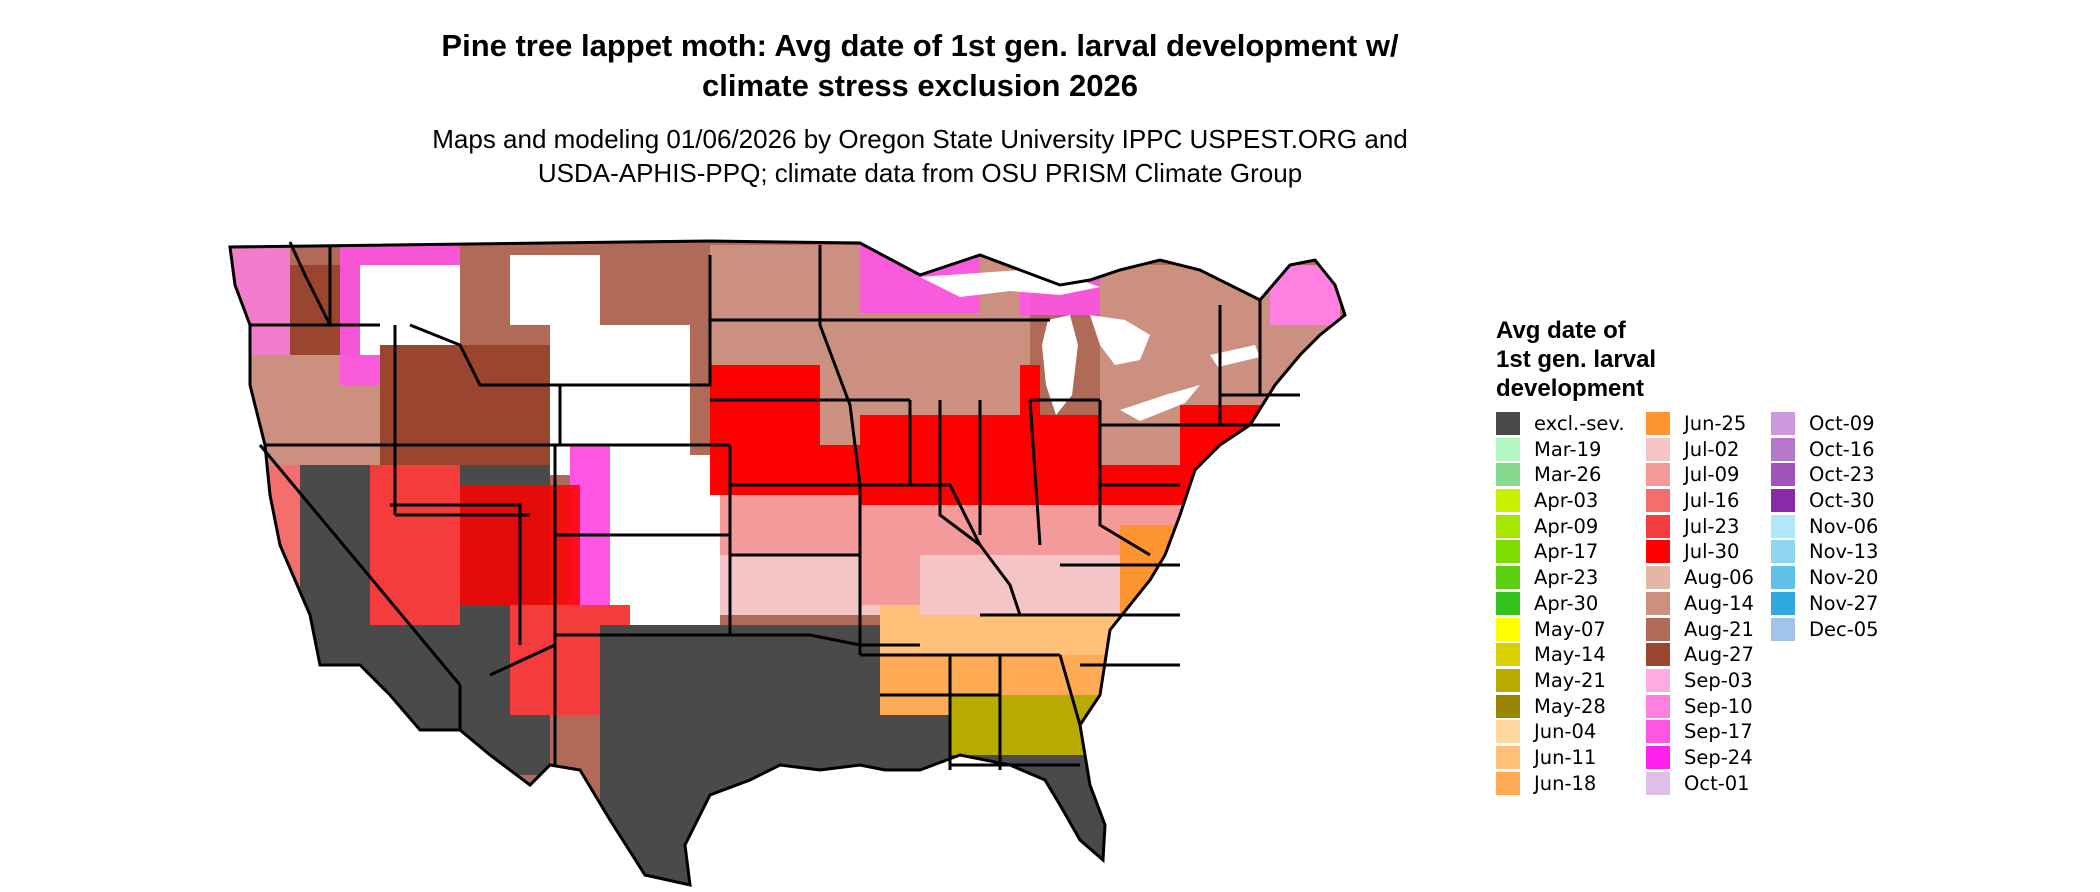 Image resolution: width=2100 pixels, height=892 pixels. I want to click on region-nevada-red, so click(415, 545).